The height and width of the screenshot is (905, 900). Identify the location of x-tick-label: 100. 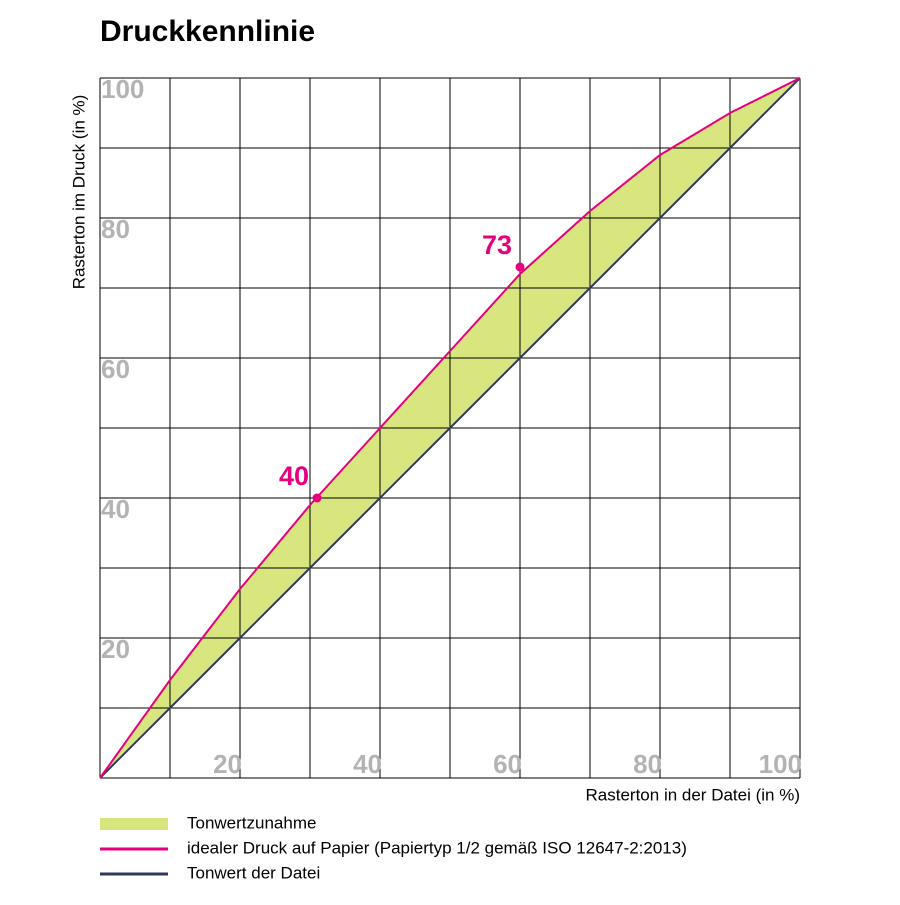
(780, 764).